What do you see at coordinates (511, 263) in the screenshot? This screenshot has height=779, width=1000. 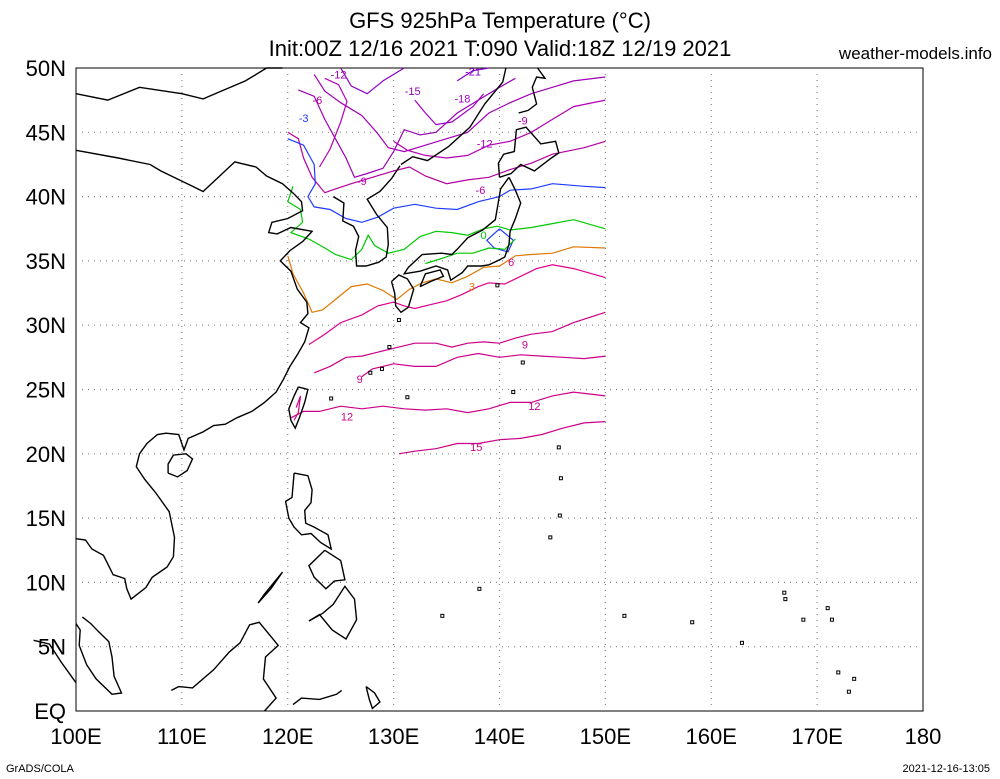 I see `contour-label: 6` at bounding box center [511, 263].